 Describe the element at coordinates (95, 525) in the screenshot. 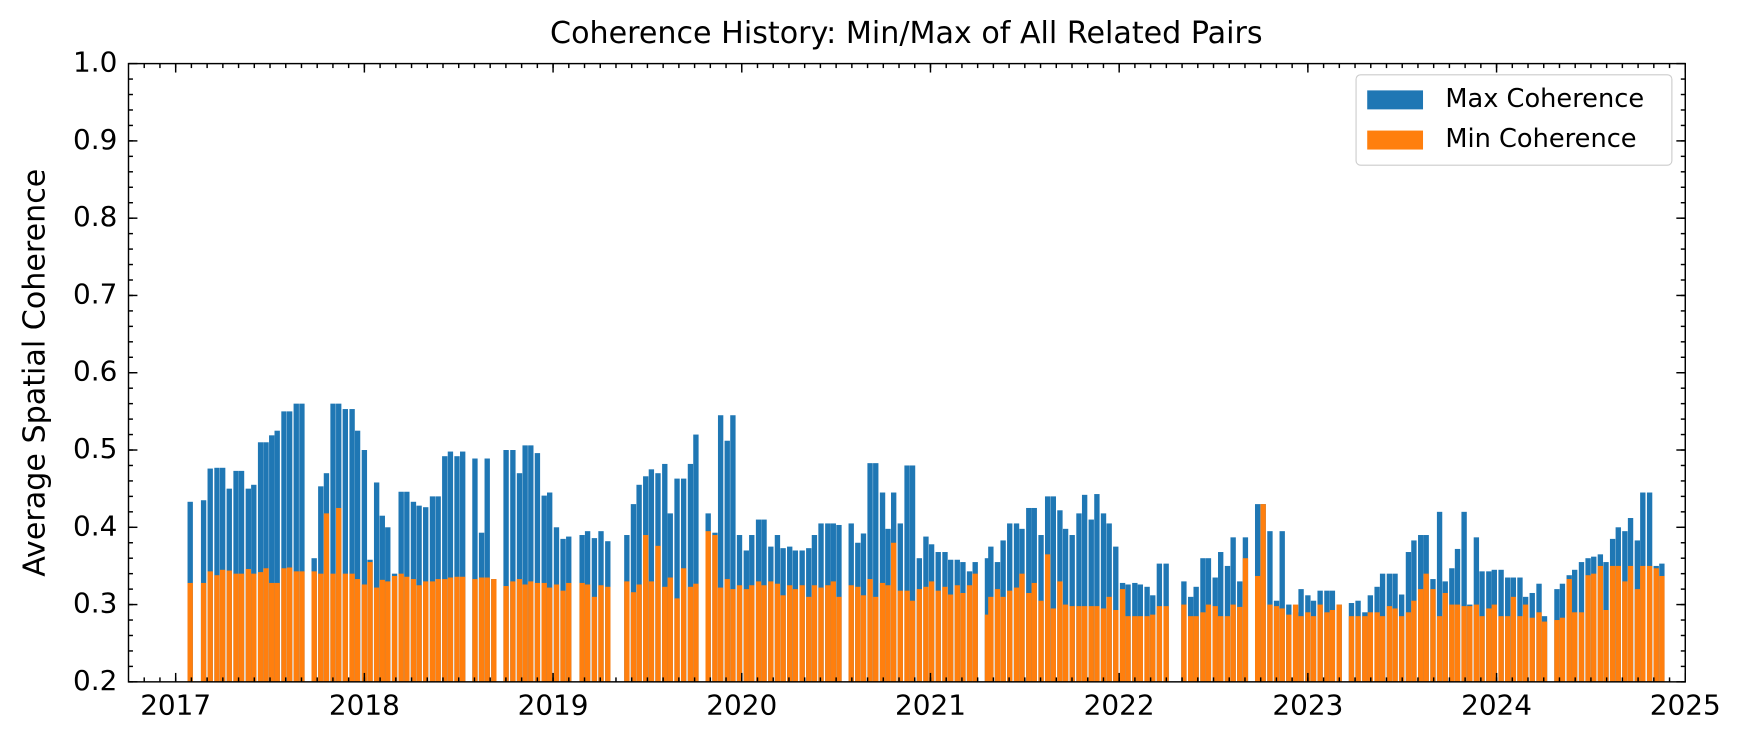

I see `y-tick-label: 0.4` at that location.